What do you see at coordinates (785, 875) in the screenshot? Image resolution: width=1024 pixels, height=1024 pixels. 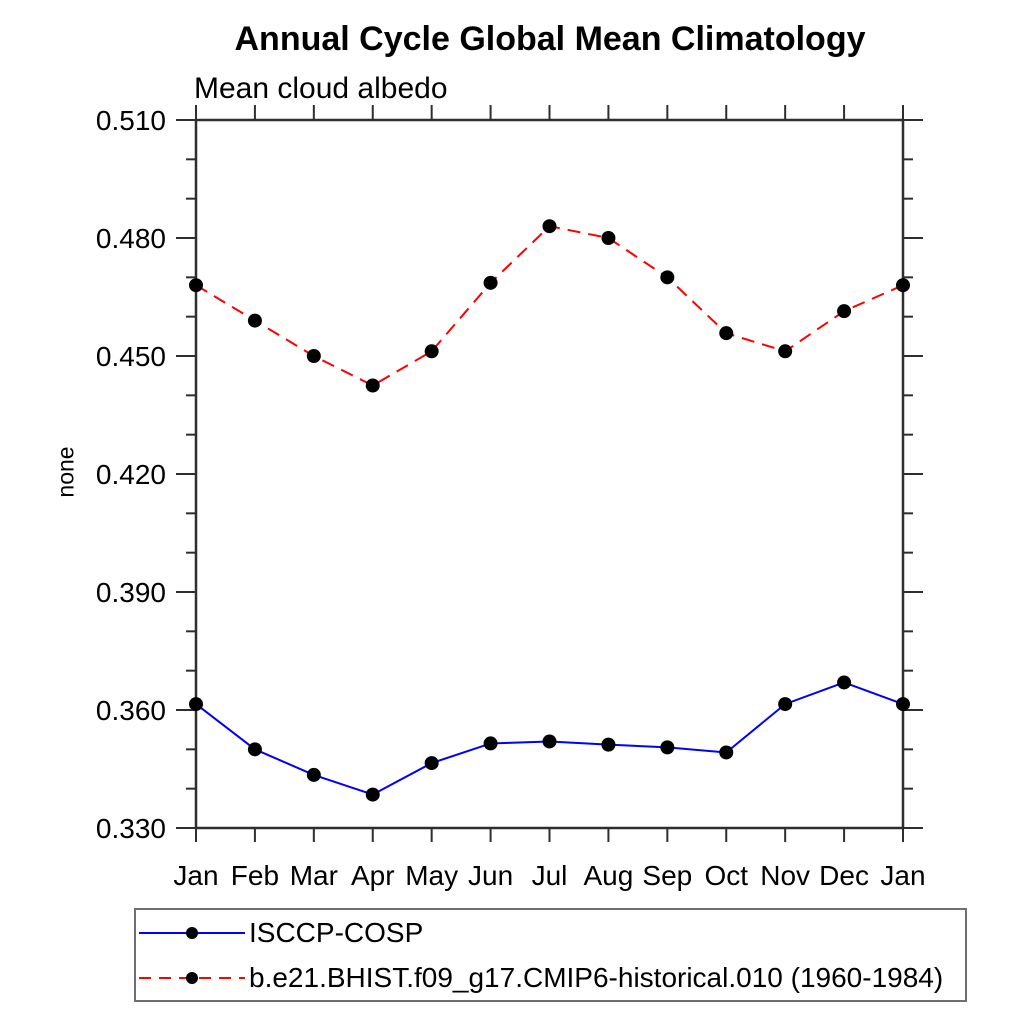 I see `x-axis-tick-label: Nov` at bounding box center [785, 875].